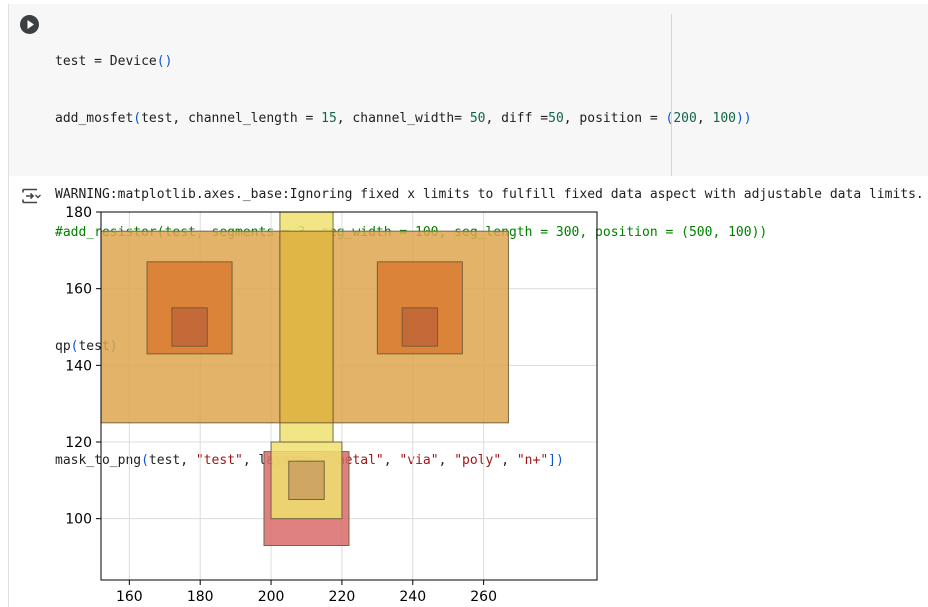 The width and height of the screenshot is (928, 607). Describe the element at coordinates (164, 61) in the screenshot. I see `code-token: ()` at that location.